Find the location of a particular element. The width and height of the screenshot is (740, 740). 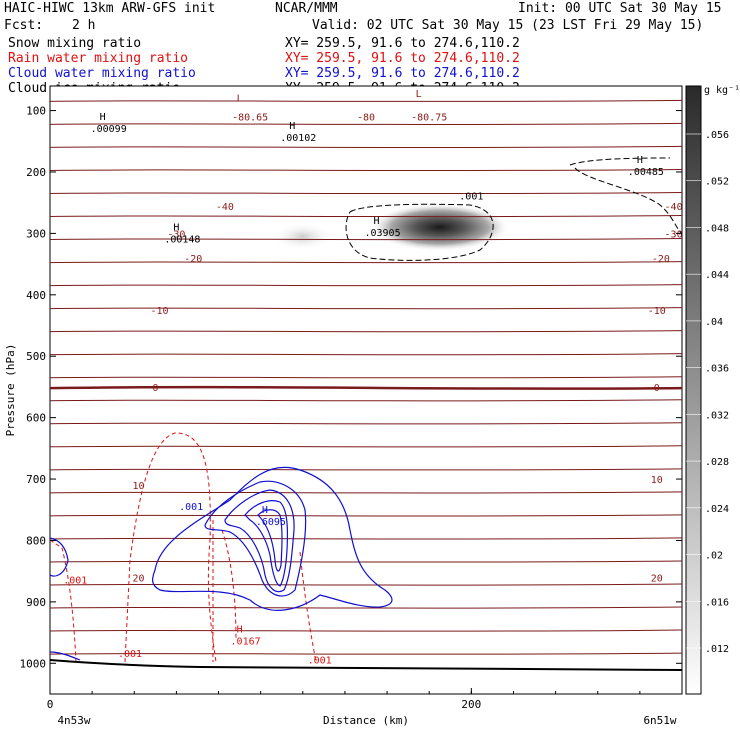

isotherm-label: -30 is located at coordinates (674, 234).